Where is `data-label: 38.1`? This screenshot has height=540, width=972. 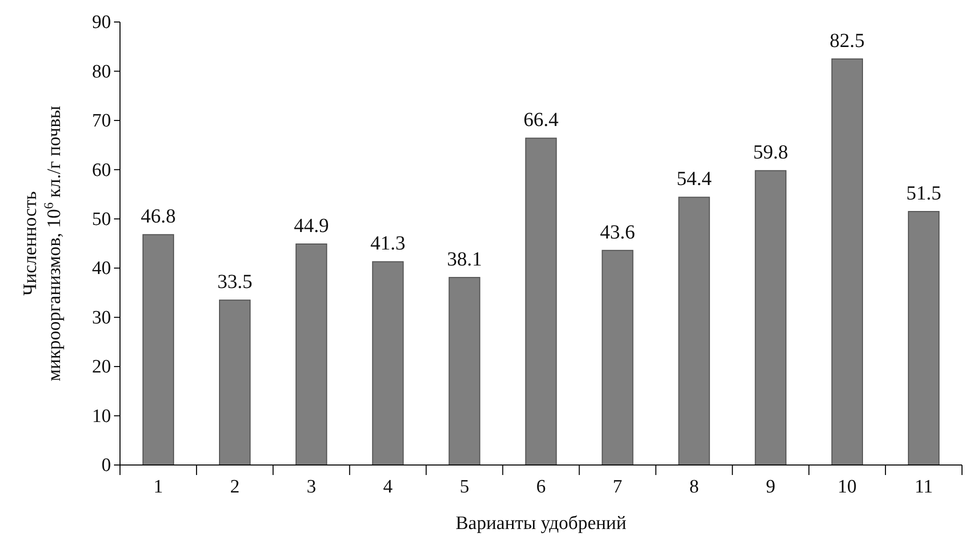 data-label: 38.1 is located at coordinates (464, 259).